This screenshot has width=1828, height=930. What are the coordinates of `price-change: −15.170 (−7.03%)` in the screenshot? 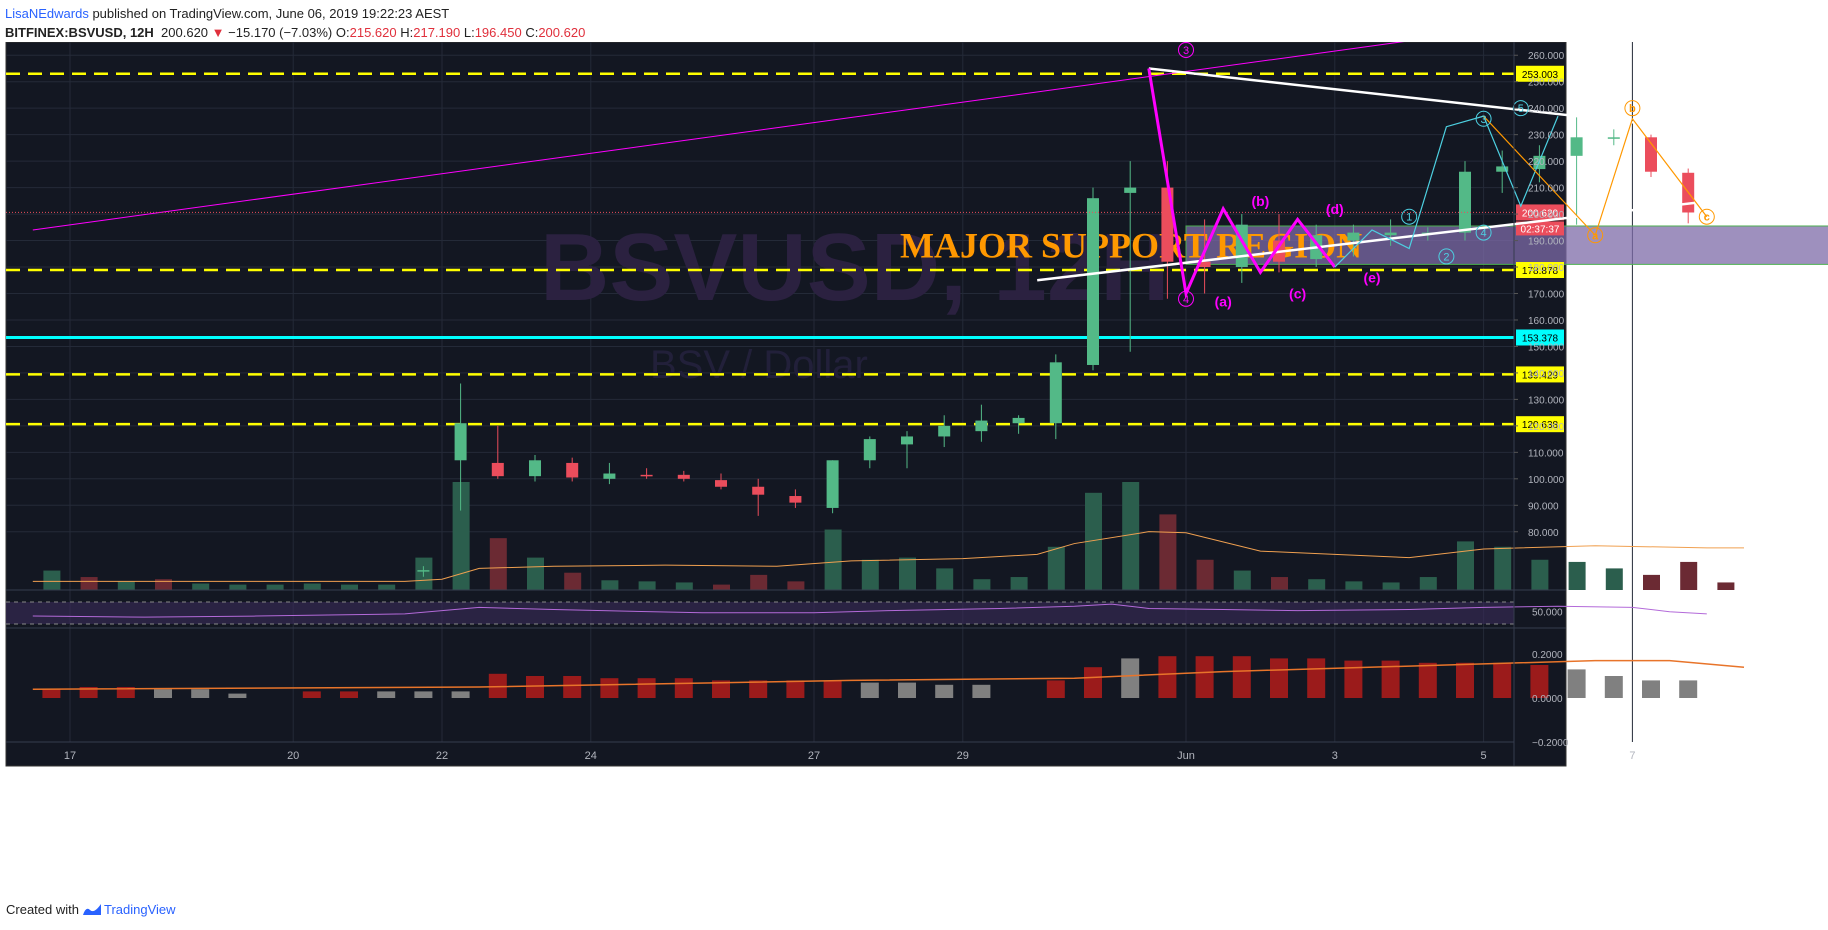 It's located at (280, 32).